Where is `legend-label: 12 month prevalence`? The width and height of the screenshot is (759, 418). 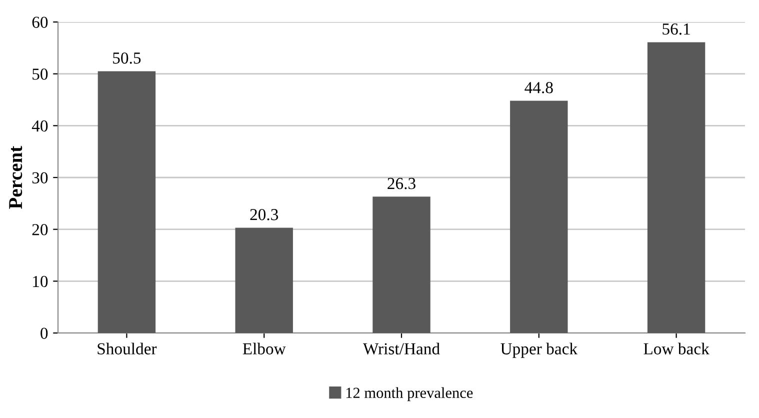
legend-label: 12 month prevalence is located at coordinates (409, 394).